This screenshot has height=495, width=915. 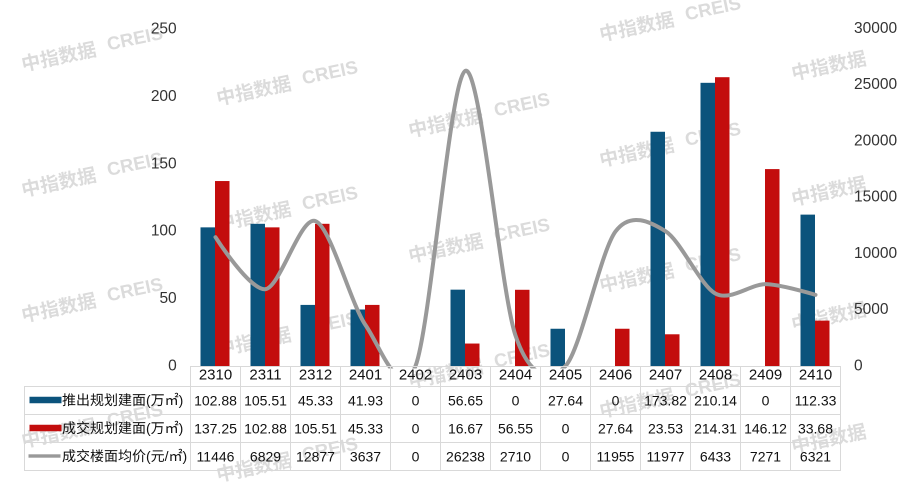 What do you see at coordinates (875, 197) in the screenshot?
I see `svg-text: 15000` at bounding box center [875, 197].